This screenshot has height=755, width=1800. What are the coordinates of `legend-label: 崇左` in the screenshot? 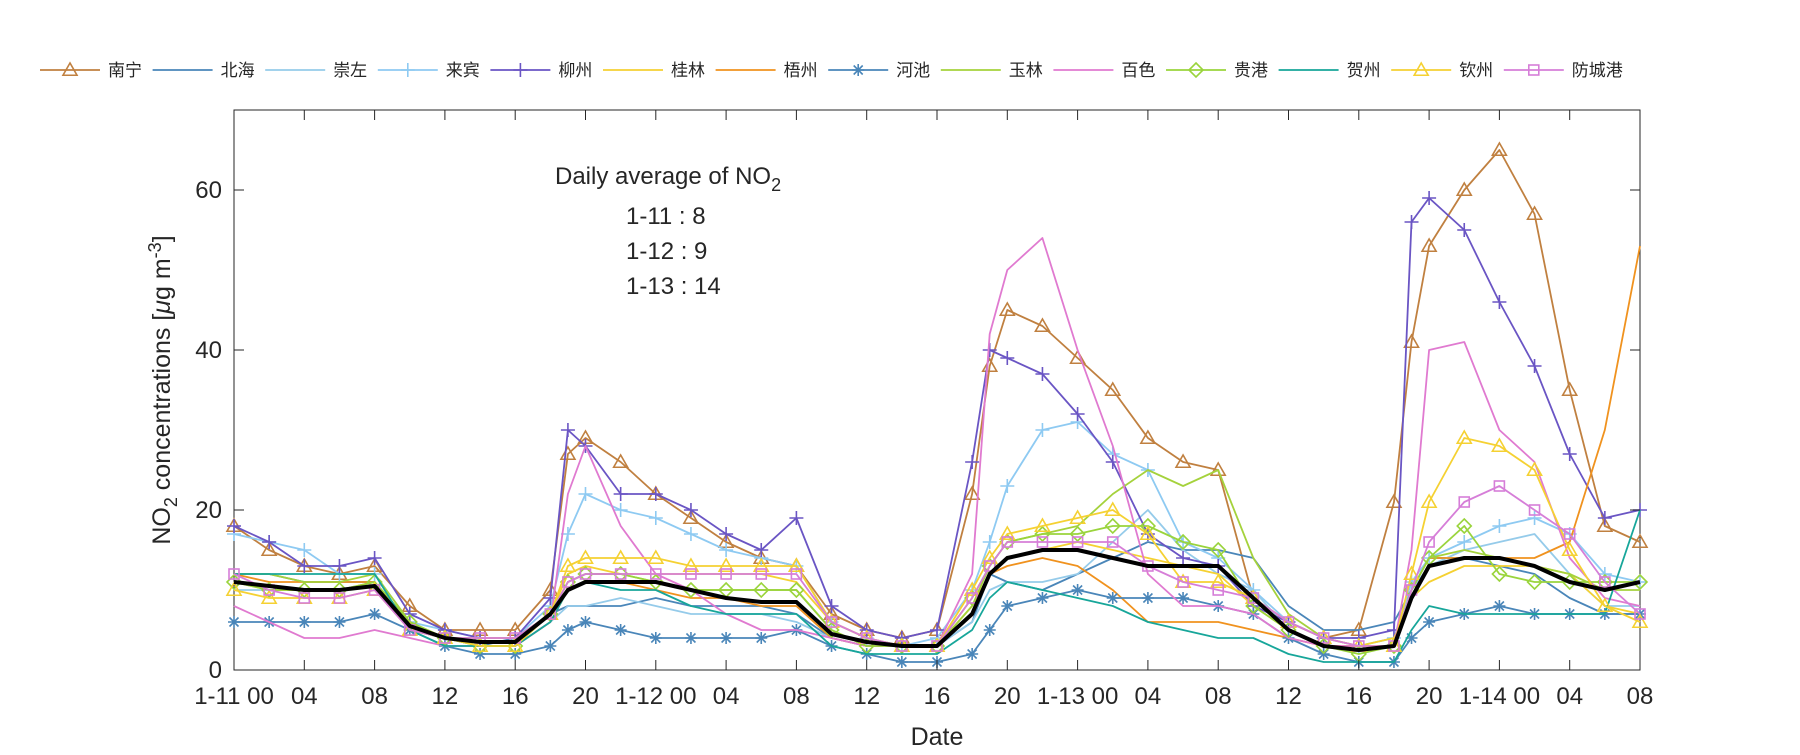 It's located at (350, 70).